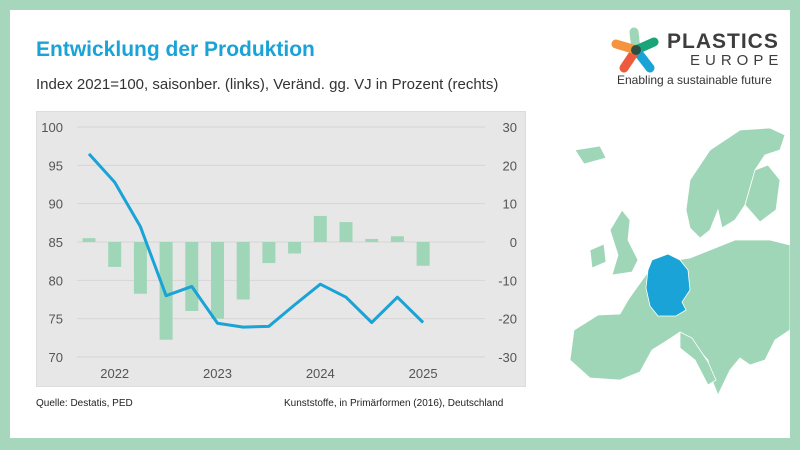 Image resolution: width=800 pixels, height=450 pixels. I want to click on right-axis-tick-label: 10, so click(510, 204).